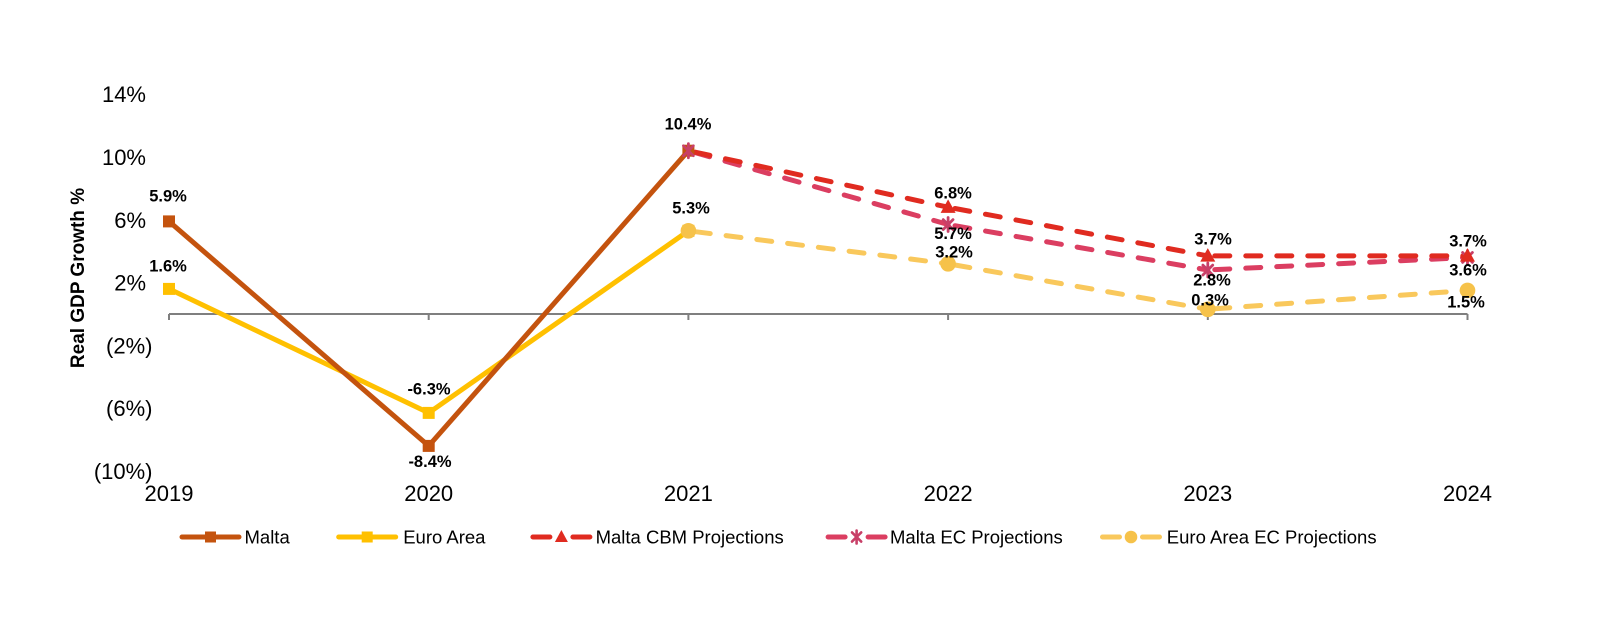 The height and width of the screenshot is (624, 1600). I want to click on svg-text: Euro Area EC Projections, so click(1272, 537).